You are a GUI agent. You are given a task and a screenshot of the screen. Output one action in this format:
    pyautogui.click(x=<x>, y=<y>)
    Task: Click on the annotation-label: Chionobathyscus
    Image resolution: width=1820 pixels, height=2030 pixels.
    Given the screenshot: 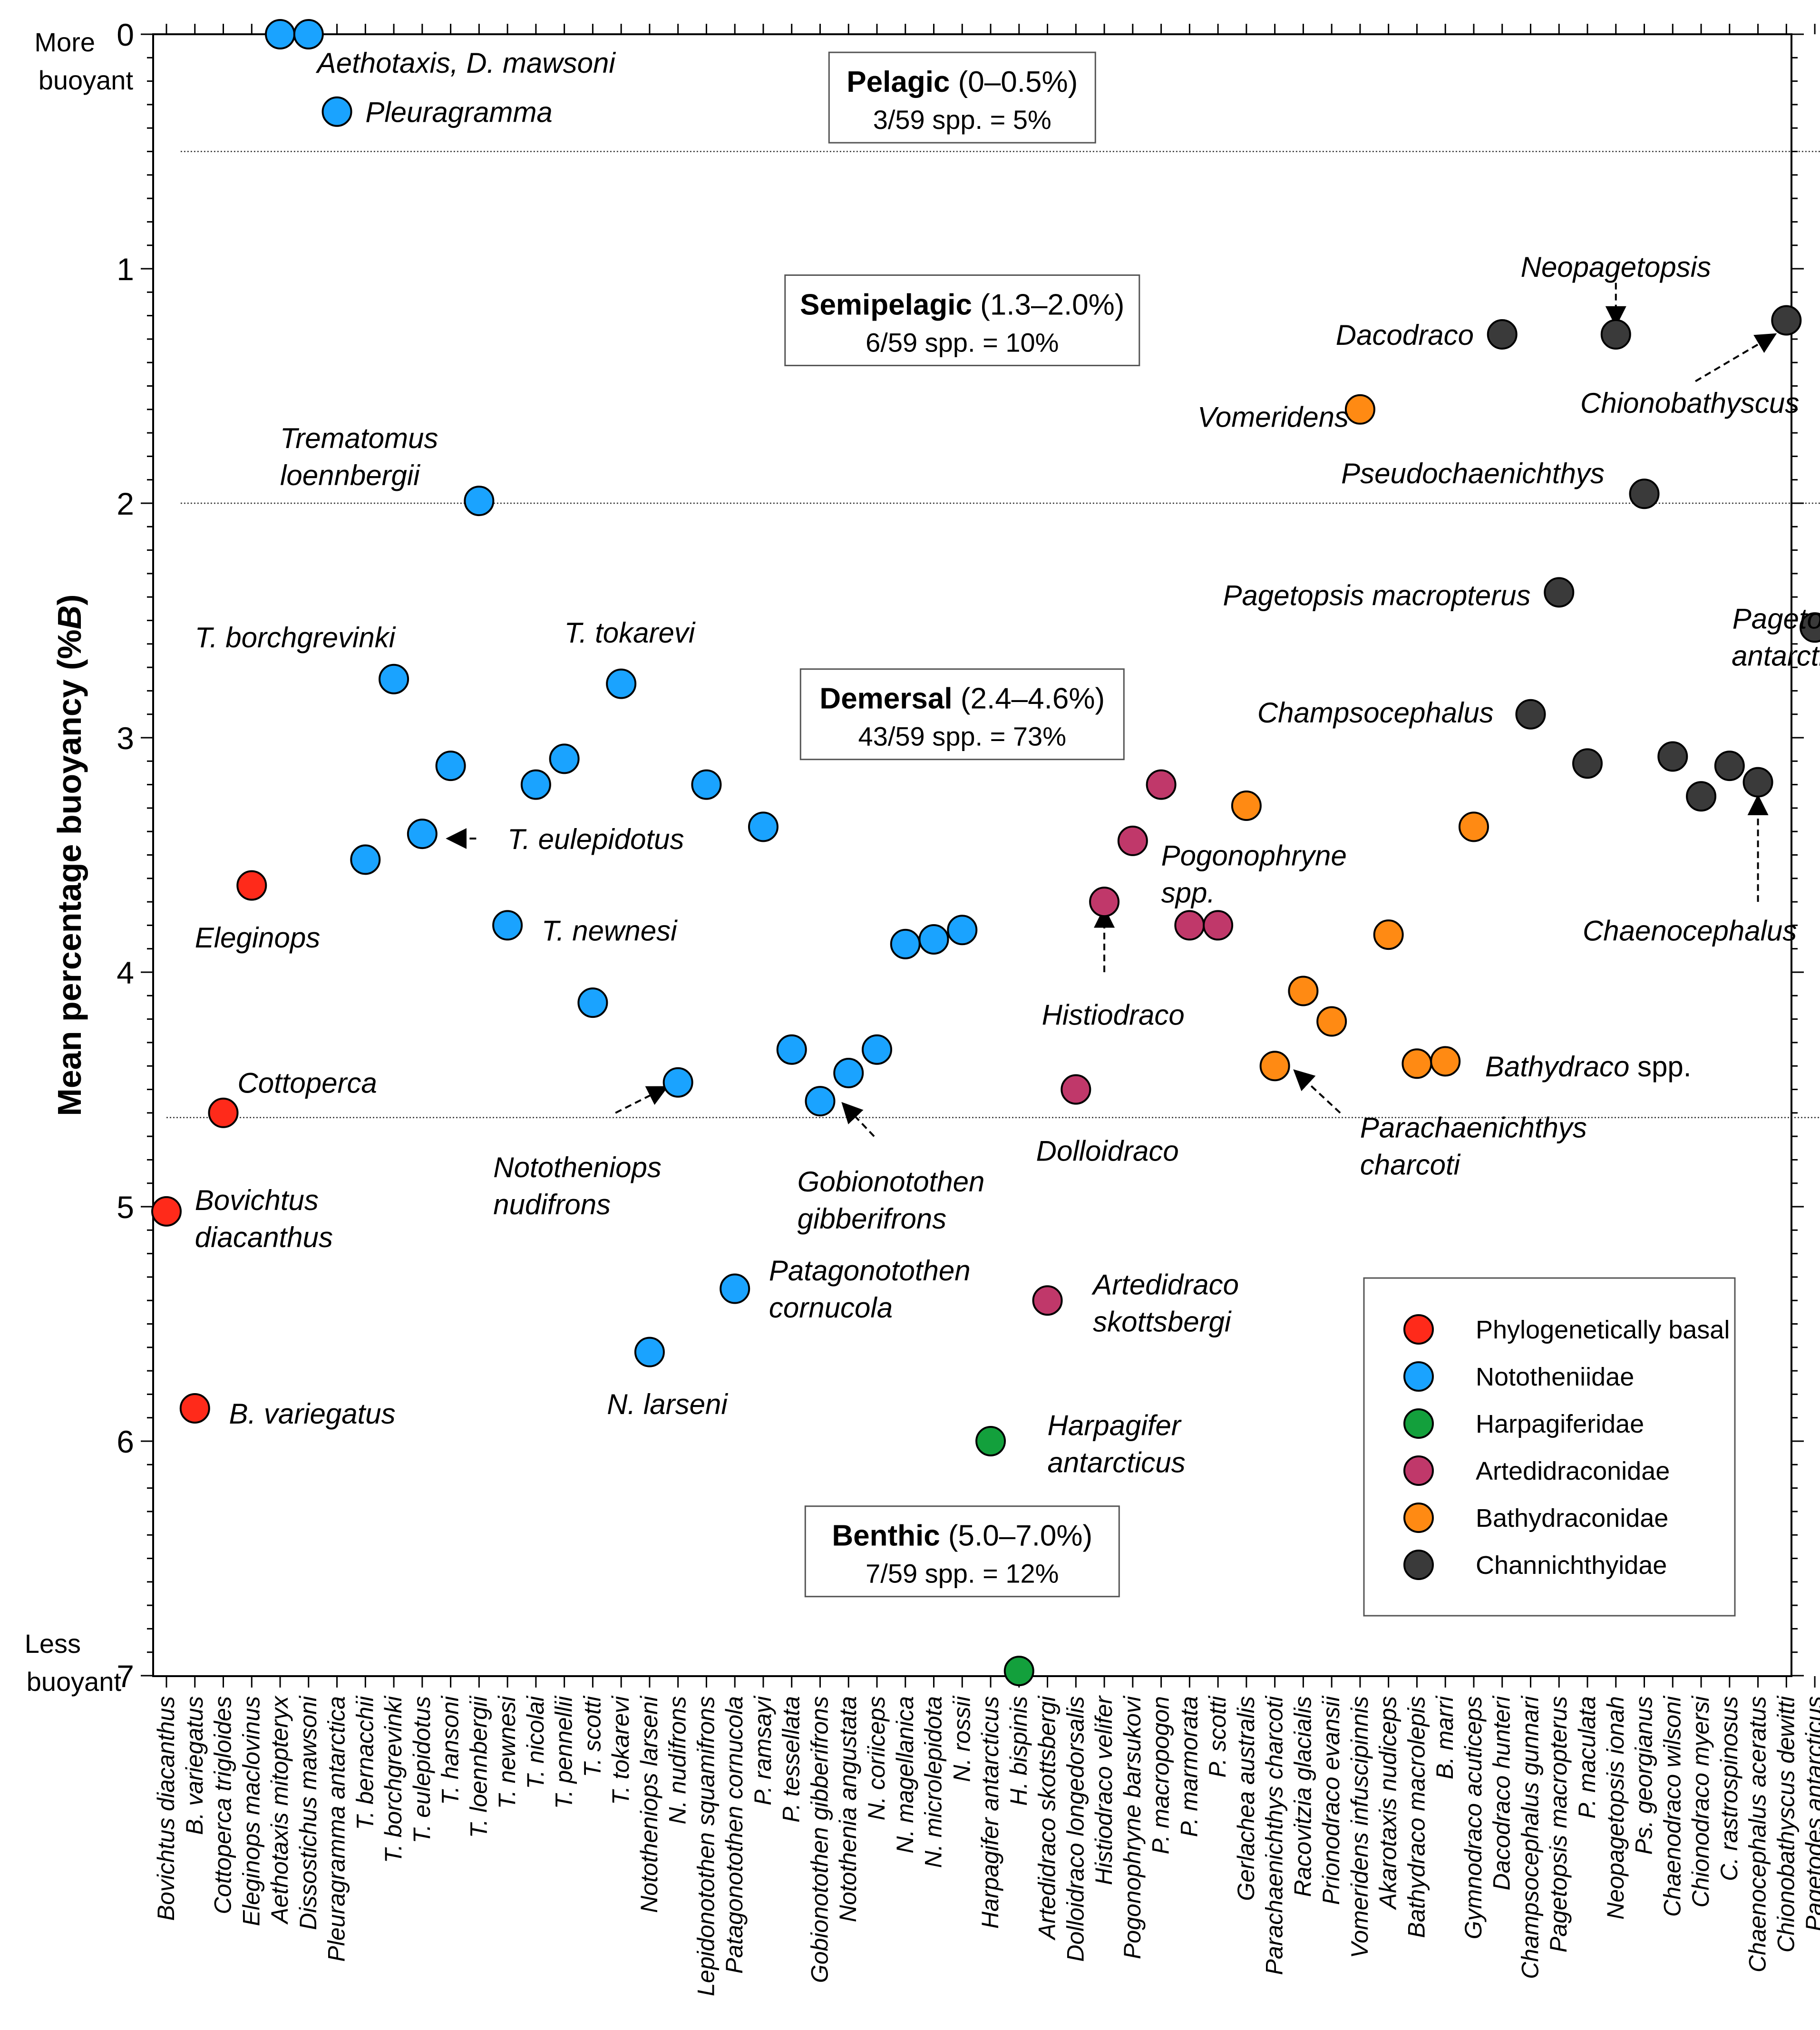 What is the action you would take?
    pyautogui.click(x=1689, y=403)
    